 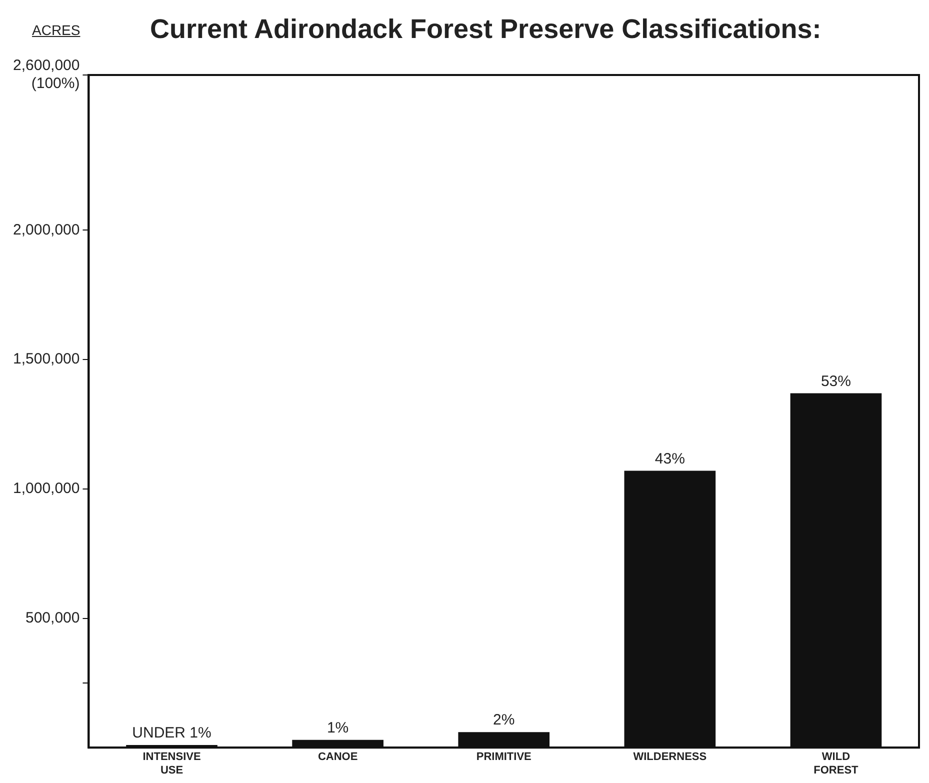 I want to click on y-tick-label: 2,000,000, so click(x=46, y=229).